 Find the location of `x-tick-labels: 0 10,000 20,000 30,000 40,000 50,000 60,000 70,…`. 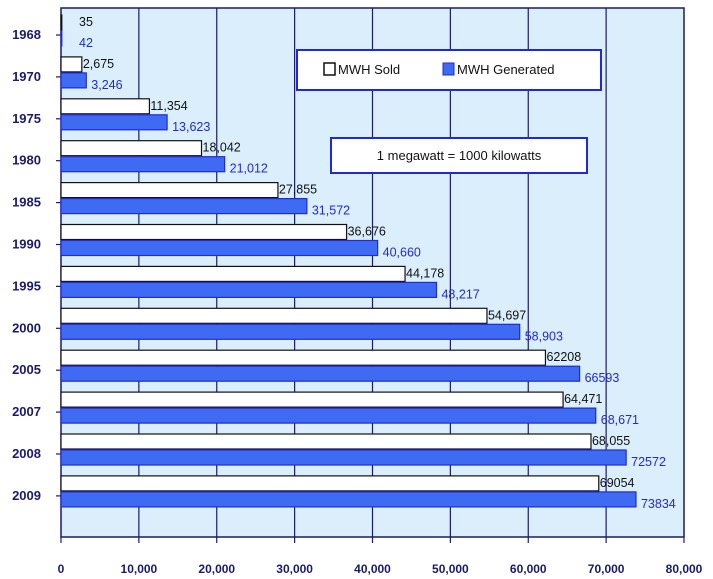

x-tick-labels: 0 10,000 20,000 30,000 40,000 50,000 60,000 70,… is located at coordinates (380, 569).